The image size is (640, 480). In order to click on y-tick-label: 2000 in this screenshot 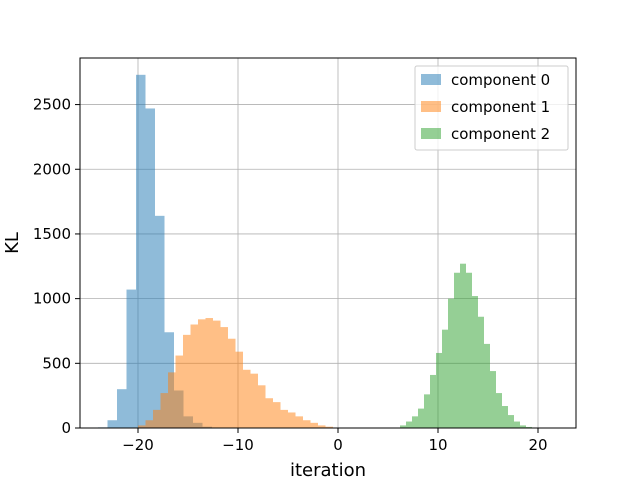, I will do `click(52, 169)`.